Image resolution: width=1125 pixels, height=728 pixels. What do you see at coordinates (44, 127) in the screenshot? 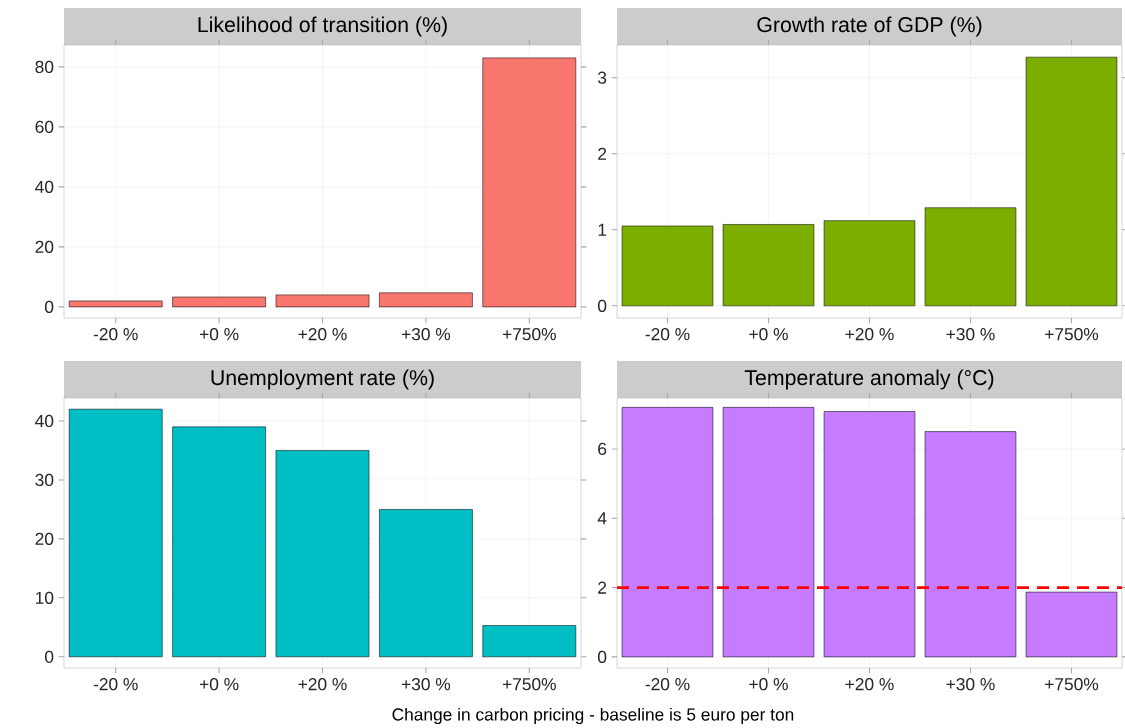
I see `y-tick-label: 60` at bounding box center [44, 127].